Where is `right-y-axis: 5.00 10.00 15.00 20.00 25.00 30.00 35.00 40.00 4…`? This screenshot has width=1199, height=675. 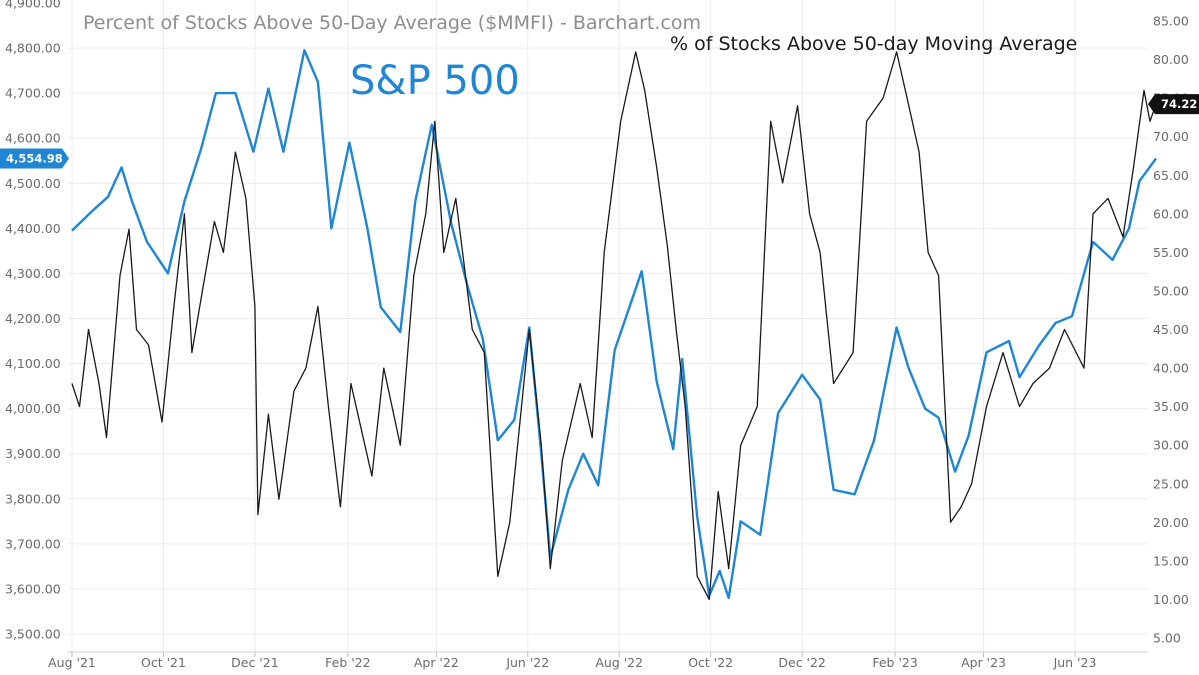
right-y-axis: 5.00 10.00 15.00 20.00 25.00 30.00 35.00 40.00 4… is located at coordinates (1171, 330).